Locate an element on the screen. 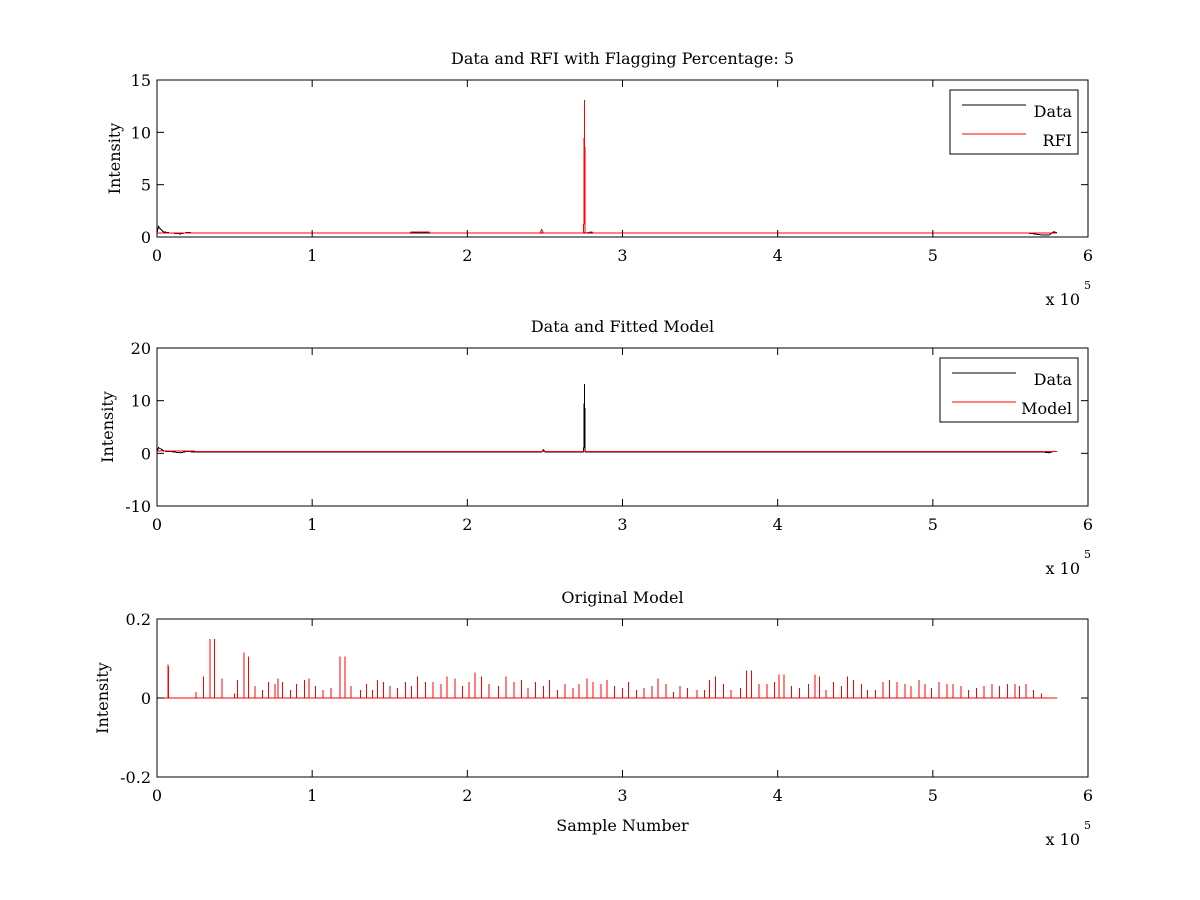 The height and width of the screenshot is (900, 1200). series-line-rfi is located at coordinates (607, 166).